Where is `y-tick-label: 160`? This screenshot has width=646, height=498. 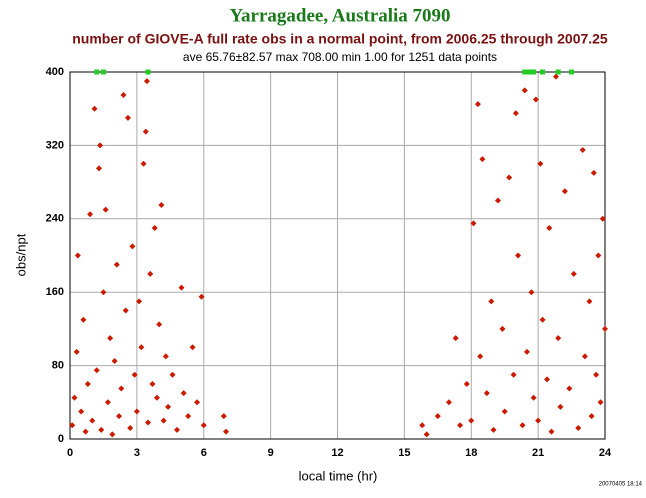 y-tick-label: 160 is located at coordinates (55, 292).